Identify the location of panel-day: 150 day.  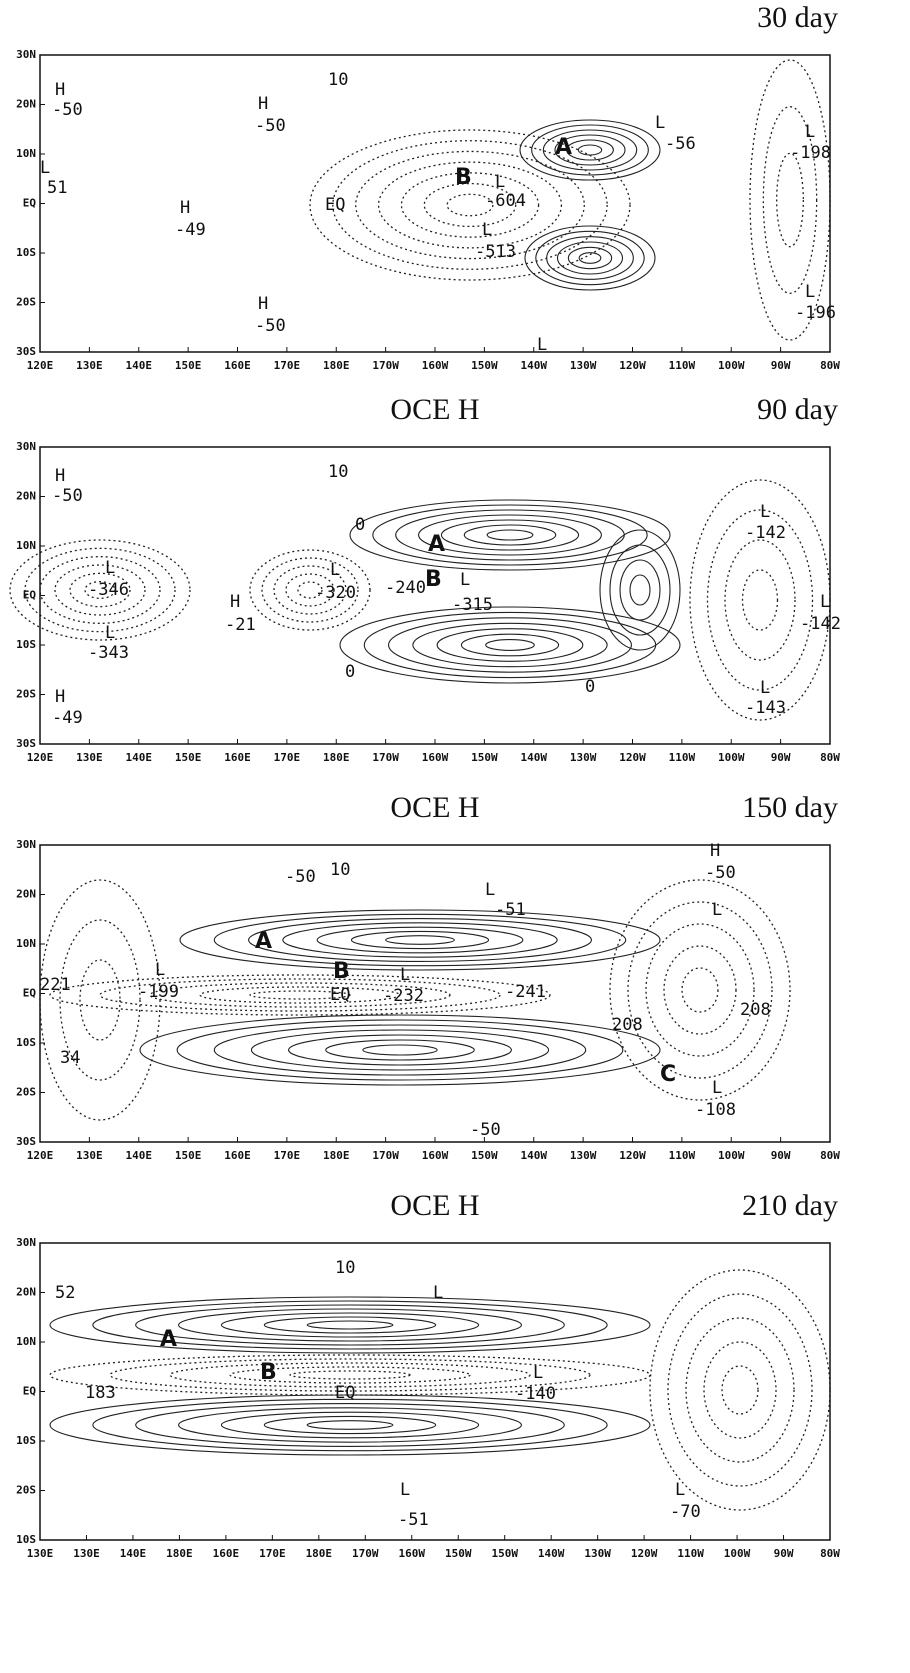
(790, 807).